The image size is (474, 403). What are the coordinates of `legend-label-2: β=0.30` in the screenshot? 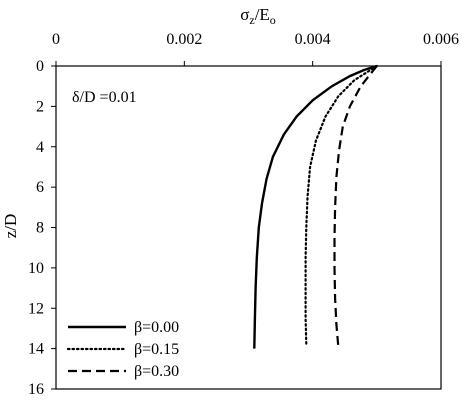 It's located at (156, 371).